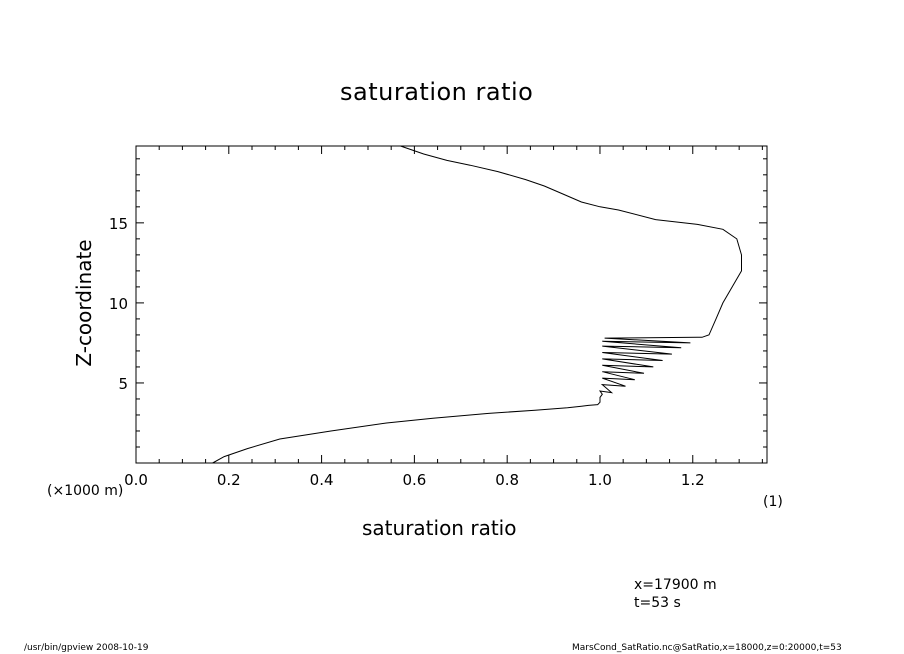  Describe the element at coordinates (118, 224) in the screenshot. I see `y-tick-label: 15` at that location.